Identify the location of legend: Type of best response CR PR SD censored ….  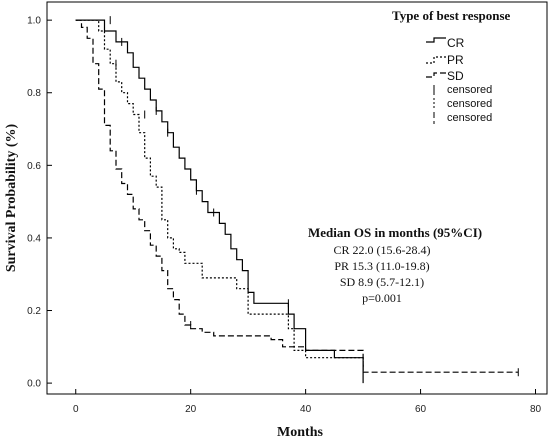
(451, 66).